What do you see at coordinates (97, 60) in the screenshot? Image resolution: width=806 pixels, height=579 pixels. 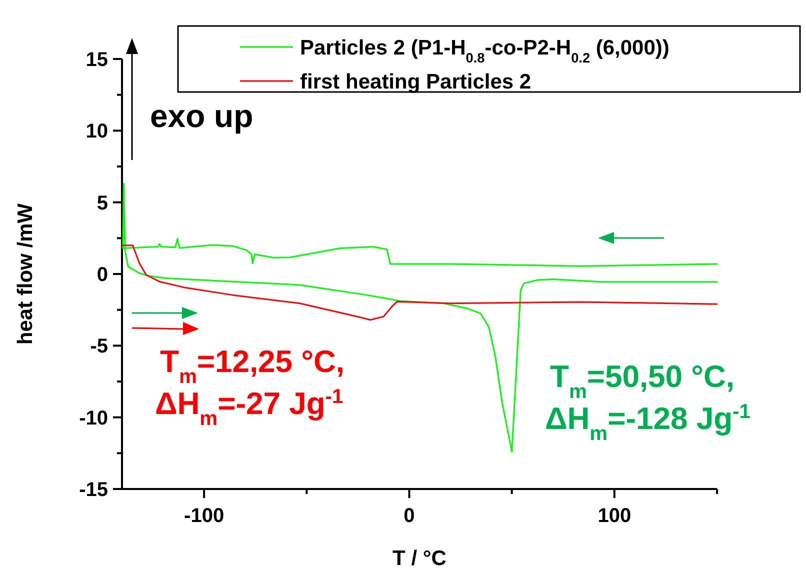 I see `y-tick-label: 15` at bounding box center [97, 60].